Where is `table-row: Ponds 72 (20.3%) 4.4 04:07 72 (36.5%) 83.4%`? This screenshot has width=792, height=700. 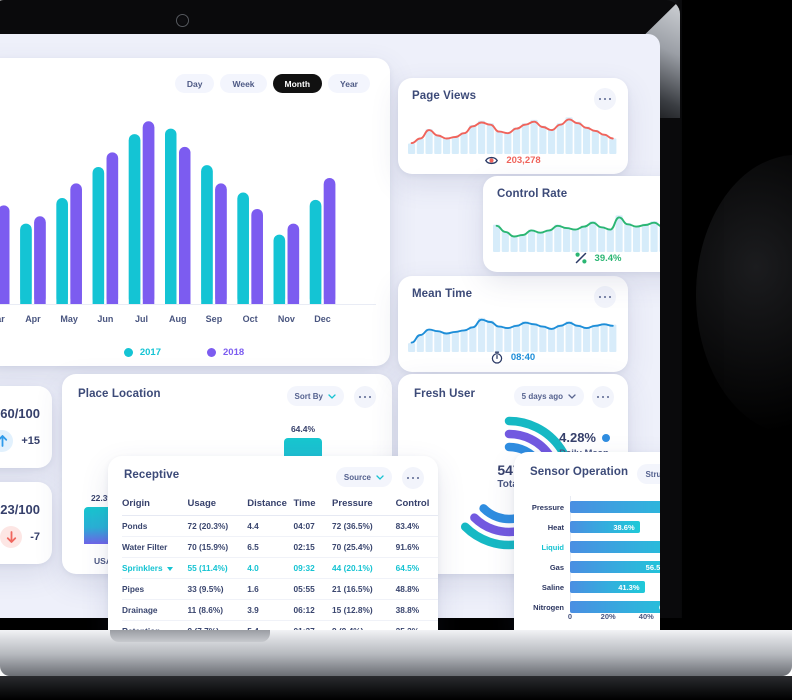 table-row: Ponds 72 (20.3%) 4.4 04:07 72 (36.5%) 83.4% is located at coordinates (280, 526).